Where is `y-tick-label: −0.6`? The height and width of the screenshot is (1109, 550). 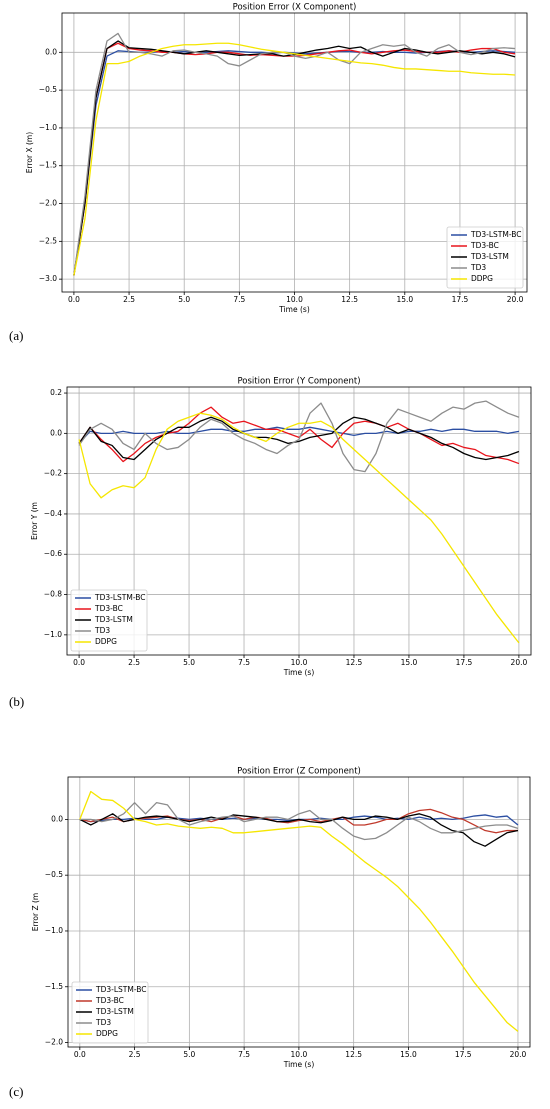
y-tick-label: −0.6 is located at coordinates (53, 553).